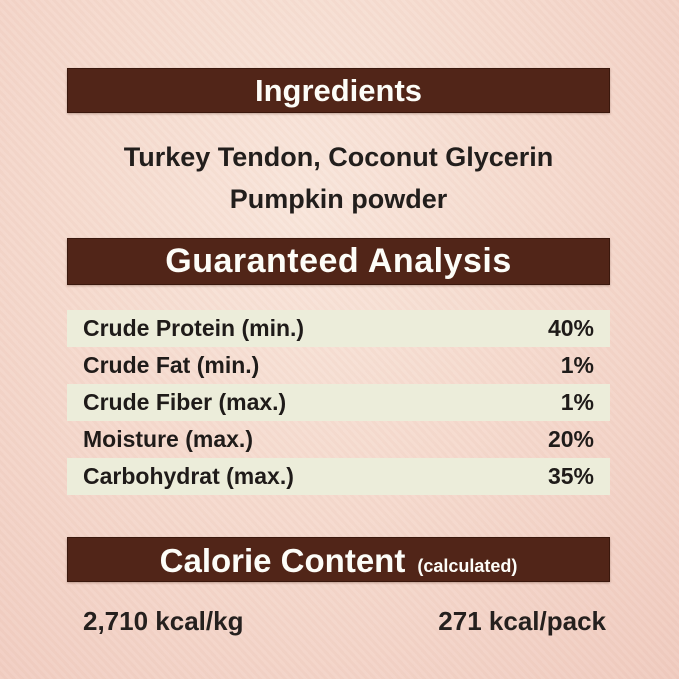 This screenshot has width=679, height=679. What do you see at coordinates (338, 328) in the screenshot?
I see `table-row: Crude Protein (min.) 40%` at bounding box center [338, 328].